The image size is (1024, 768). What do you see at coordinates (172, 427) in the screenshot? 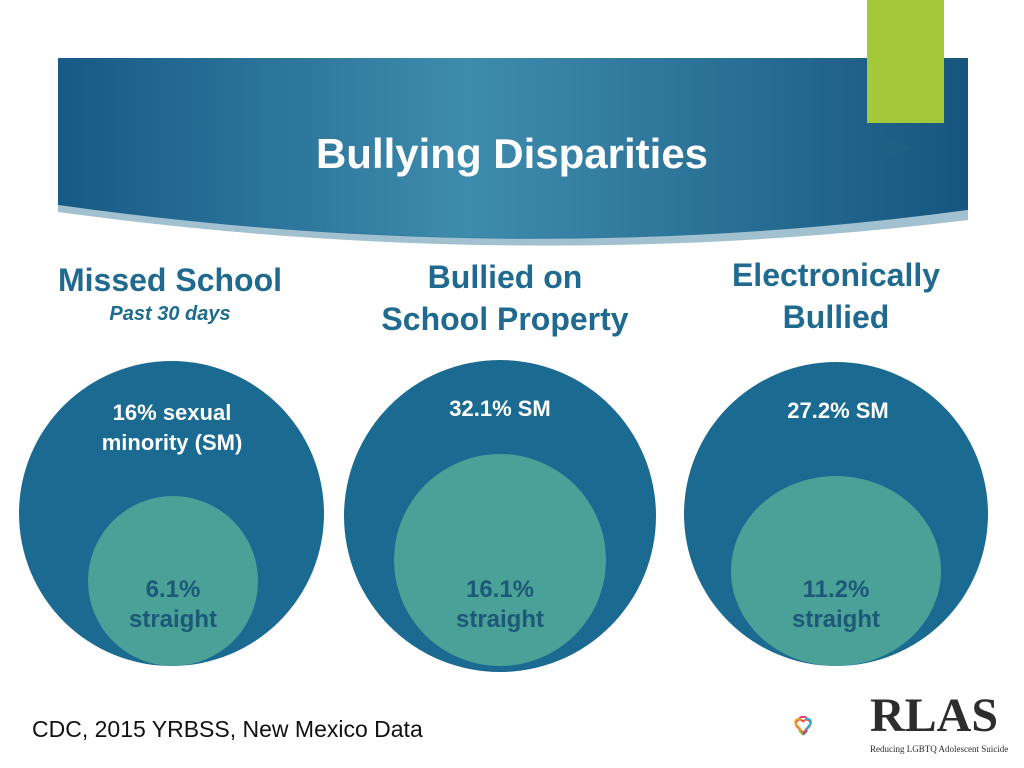
I see `sm-label: 16% sexual minority (SM)` at bounding box center [172, 427].